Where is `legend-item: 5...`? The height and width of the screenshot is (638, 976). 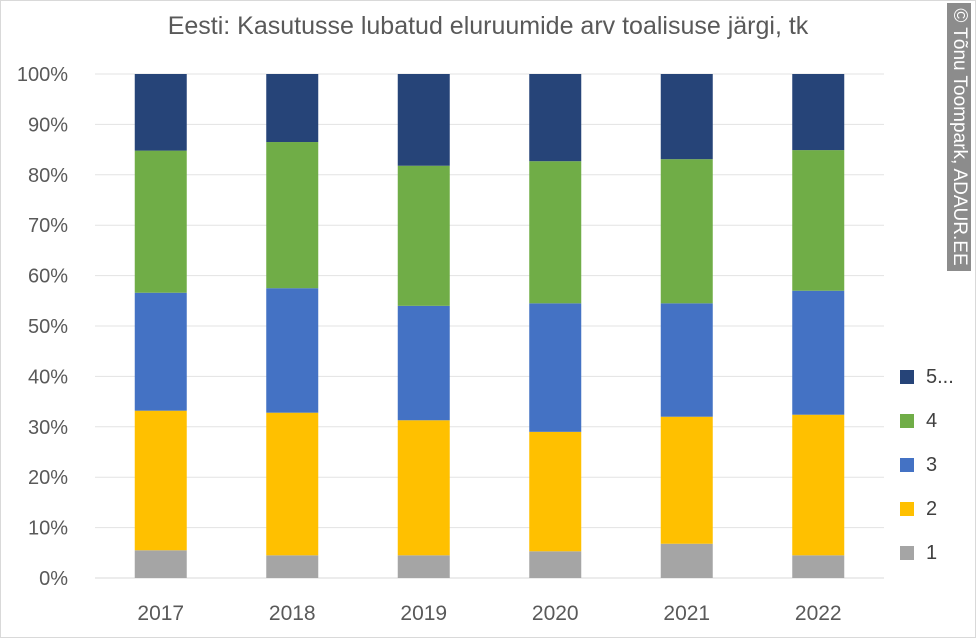 legend-item: 5... is located at coordinates (927, 377).